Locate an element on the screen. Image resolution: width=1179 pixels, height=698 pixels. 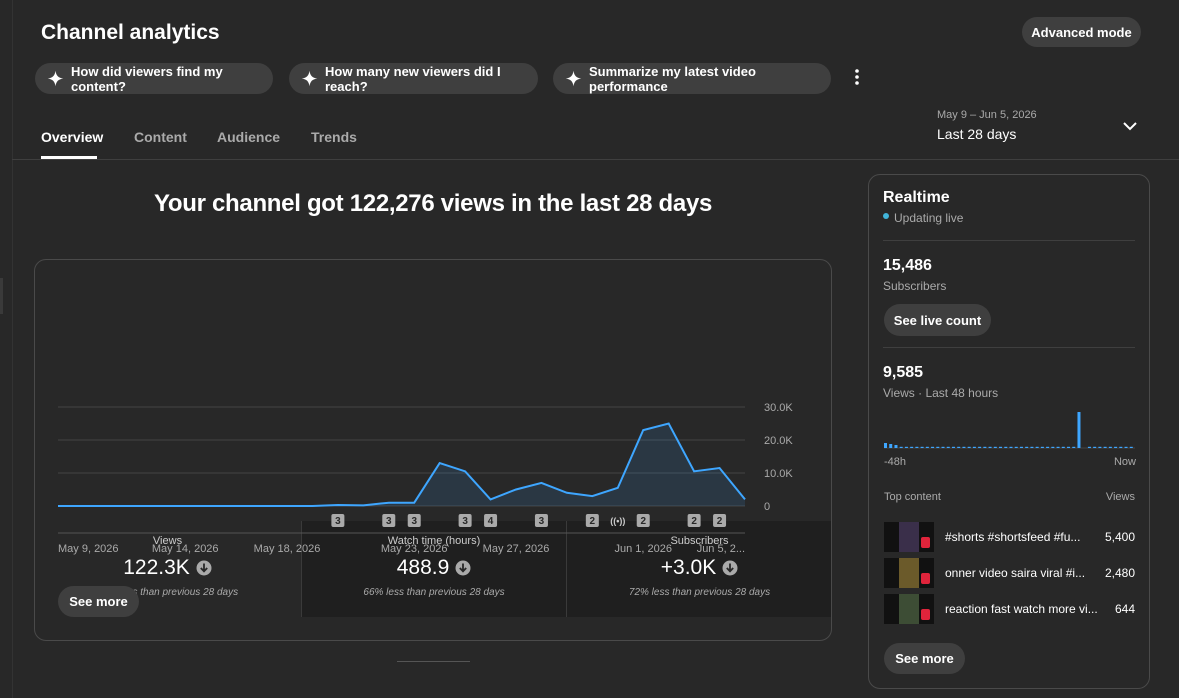
content-views: 2,480 is located at coordinates (1119, 573).